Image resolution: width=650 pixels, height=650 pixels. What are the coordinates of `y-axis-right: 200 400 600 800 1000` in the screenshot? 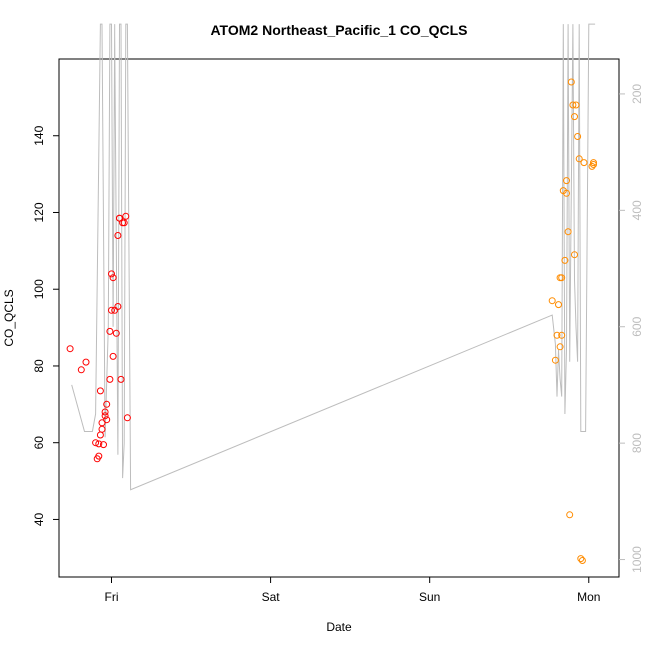 It's located at (631, 328).